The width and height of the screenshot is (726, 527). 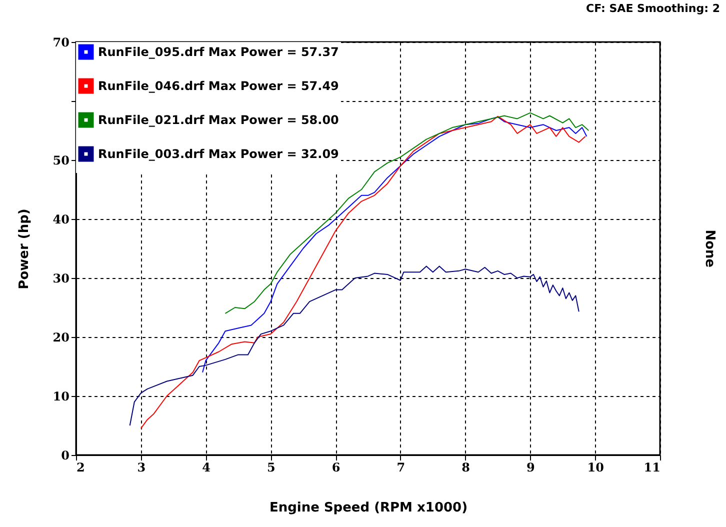 I want to click on y2-axis-title: None, so click(x=709, y=249).